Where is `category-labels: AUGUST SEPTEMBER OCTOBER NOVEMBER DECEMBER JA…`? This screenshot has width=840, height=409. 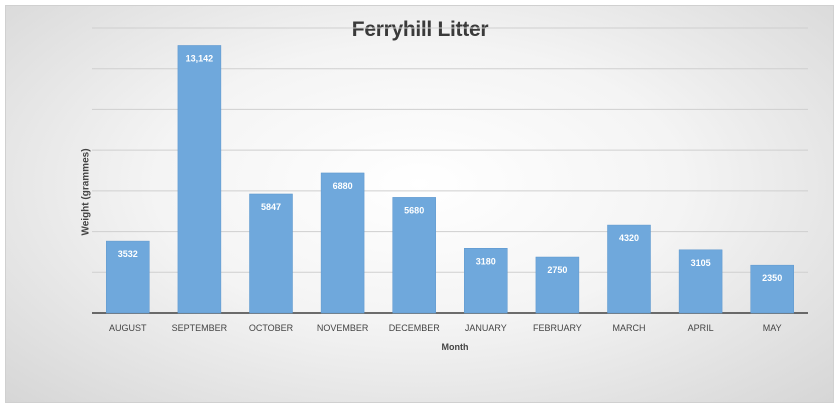 category-labels: AUGUST SEPTEMBER OCTOBER NOVEMBER DECEMBER JA… is located at coordinates (445, 328).